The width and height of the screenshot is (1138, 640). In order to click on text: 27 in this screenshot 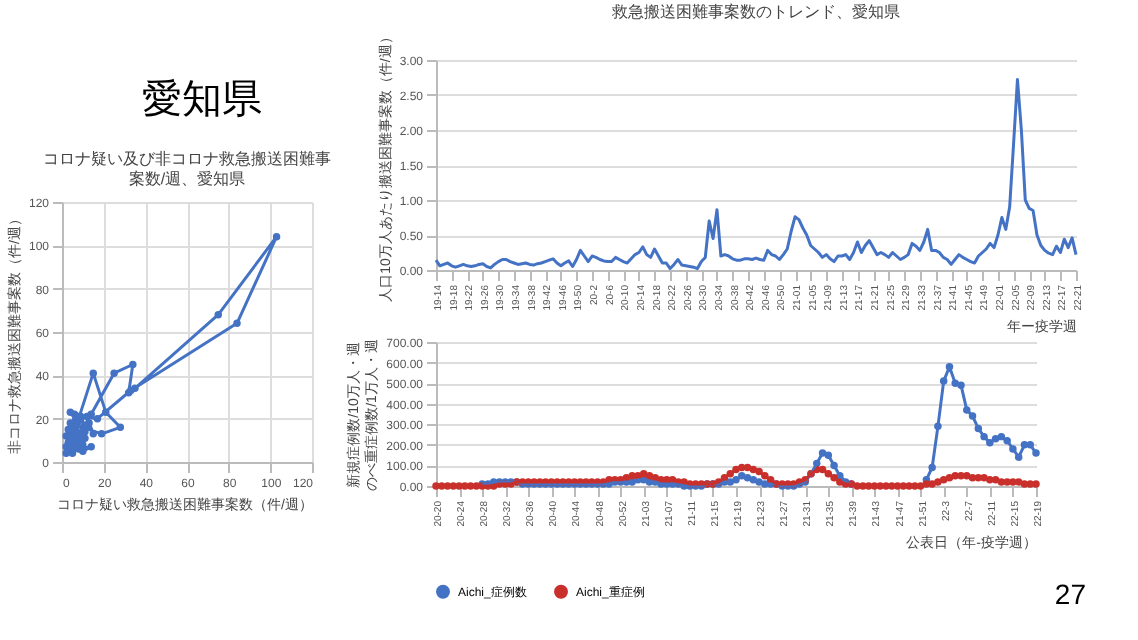, I will do `click(1070, 594)`.